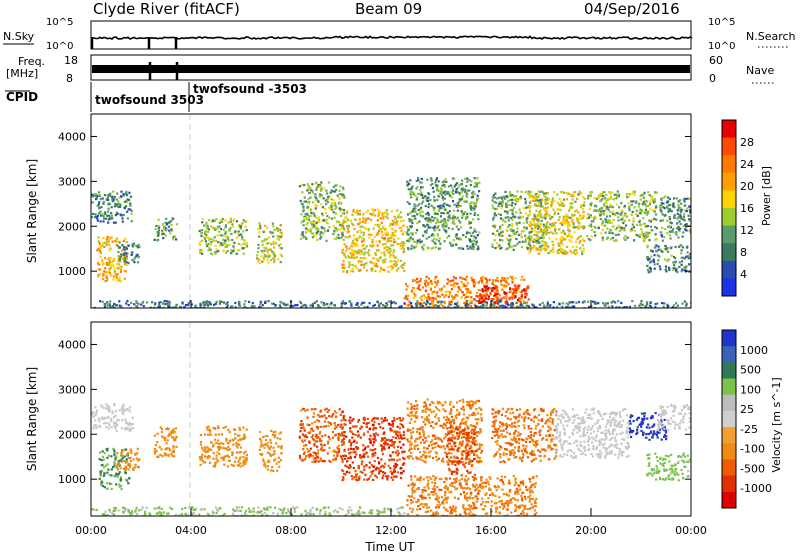 This screenshot has height=558, width=800. I want to click on cpid-entry-1: twofsound 3503, so click(149, 100).